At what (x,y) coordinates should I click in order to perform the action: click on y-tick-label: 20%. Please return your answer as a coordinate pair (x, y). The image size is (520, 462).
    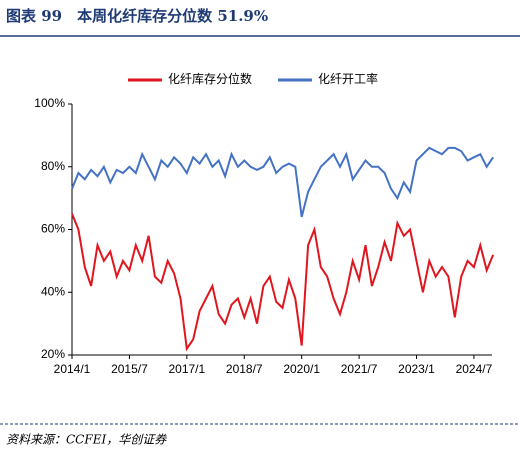
    Looking at the image, I should click on (53, 354).